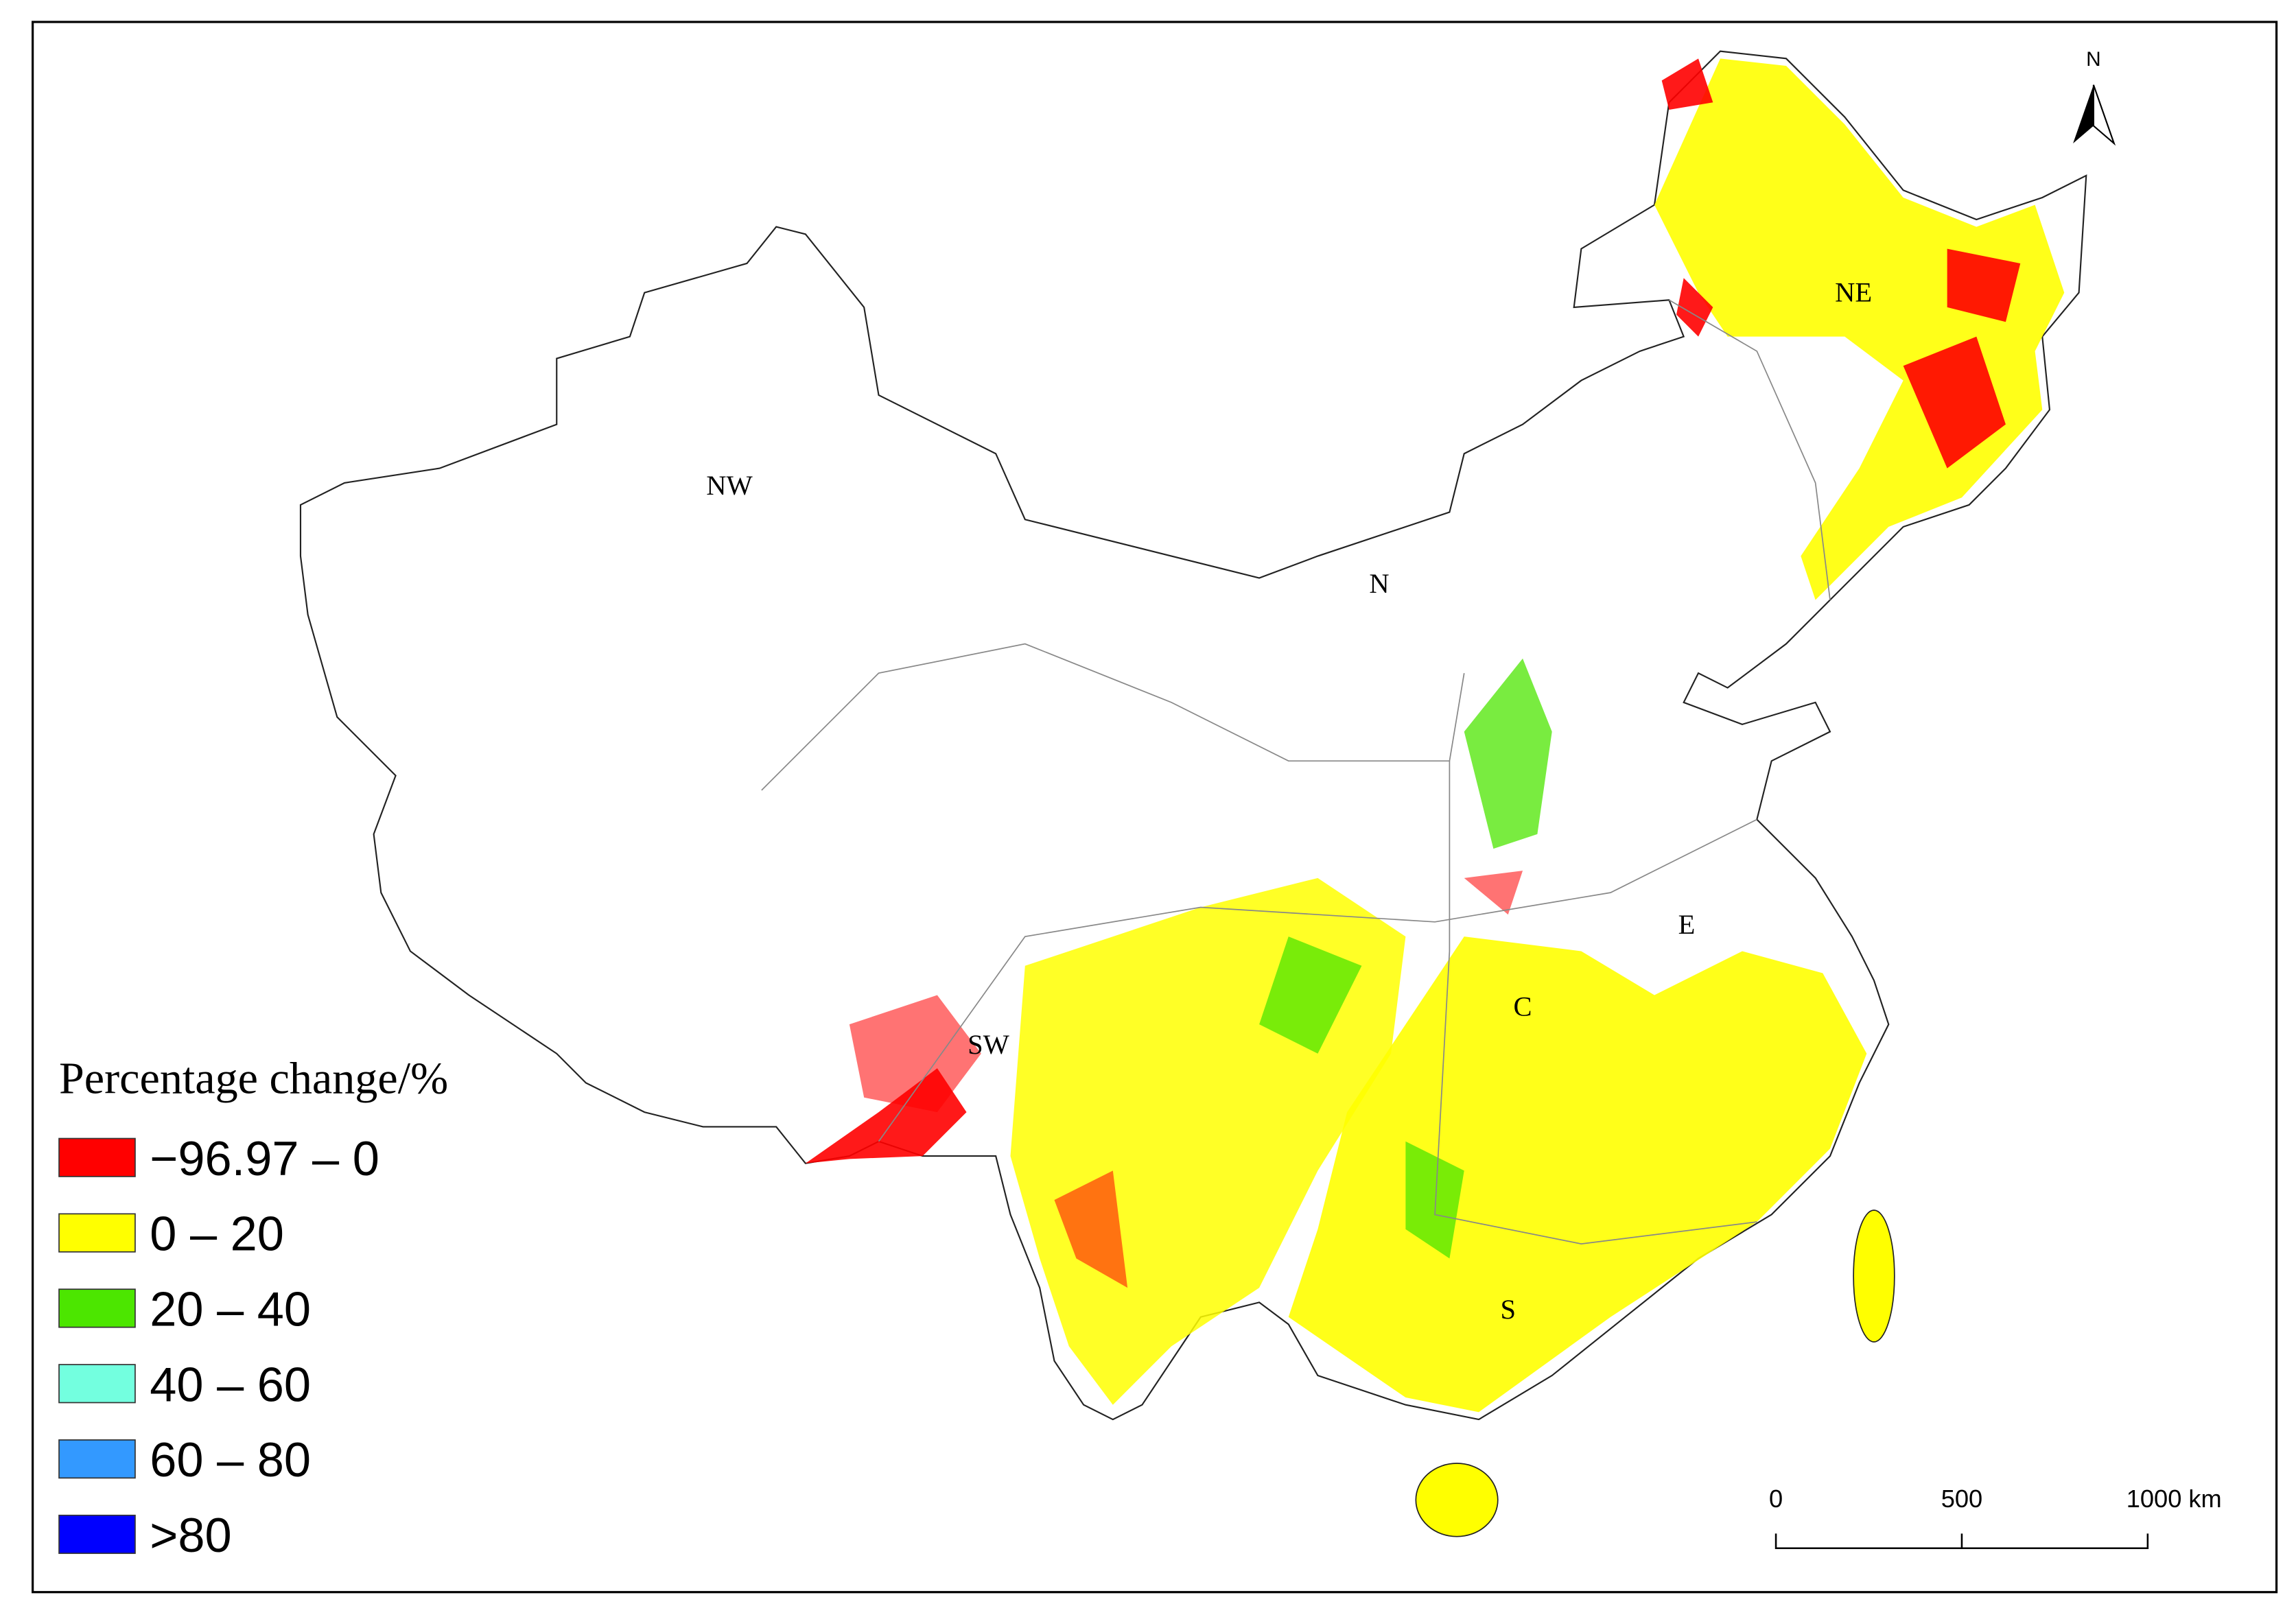 The image size is (2296, 1617). What do you see at coordinates (1457, 1500) in the screenshot?
I see `hainan` at bounding box center [1457, 1500].